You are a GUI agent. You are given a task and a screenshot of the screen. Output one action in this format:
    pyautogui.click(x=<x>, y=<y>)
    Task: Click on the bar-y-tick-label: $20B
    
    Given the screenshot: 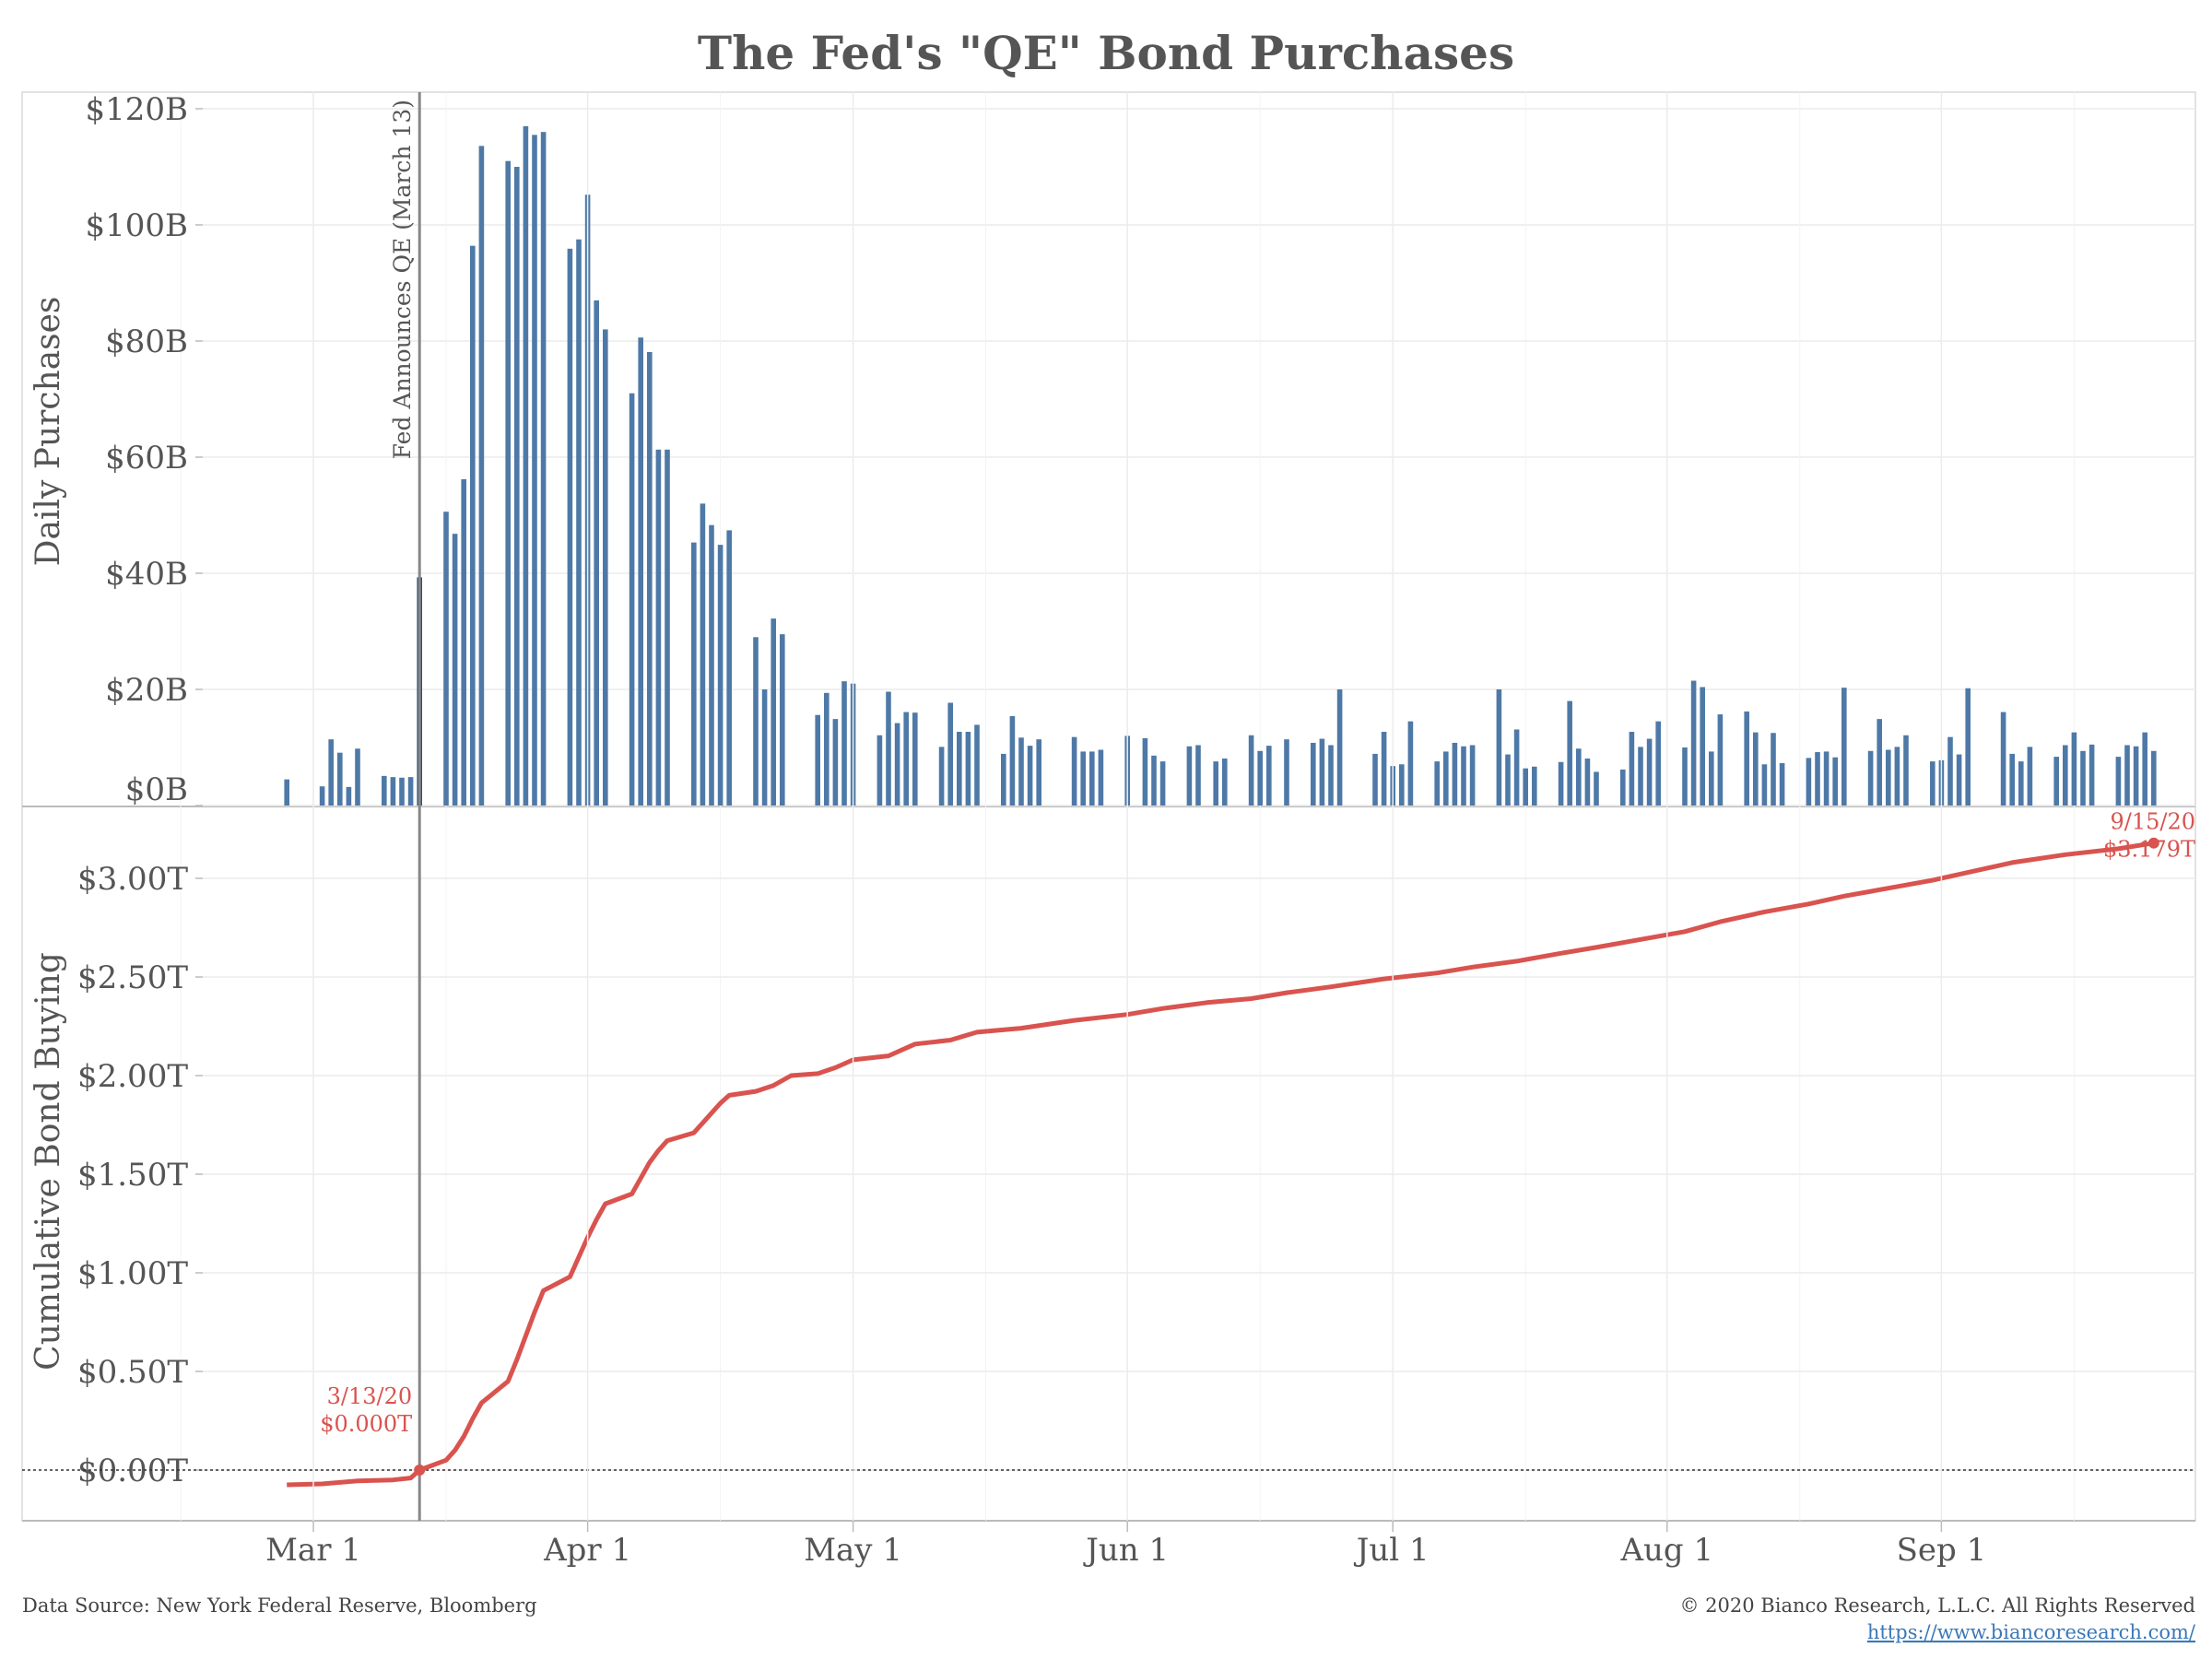 What is the action you would take?
    pyautogui.click(x=146, y=690)
    